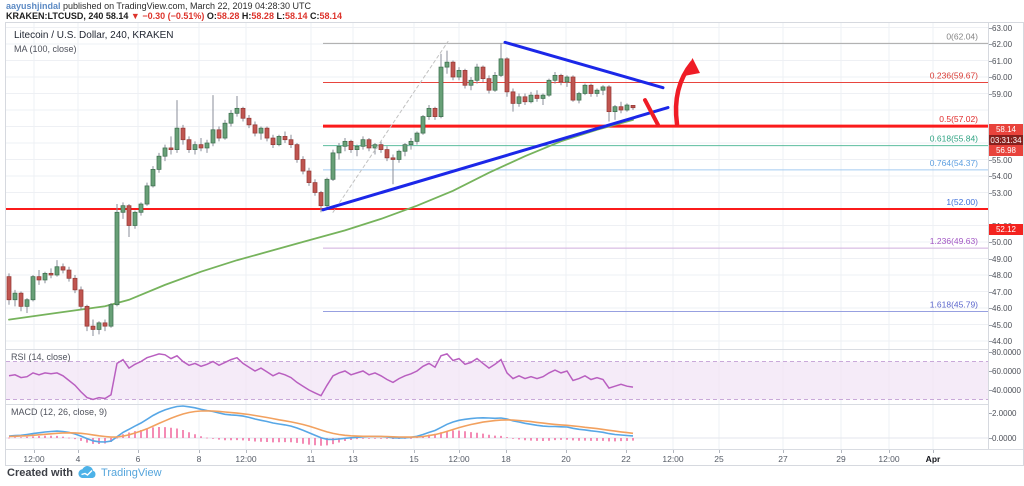 The height and width of the screenshot is (486, 1024). I want to click on svg-text: 0(62.04), so click(962, 36).